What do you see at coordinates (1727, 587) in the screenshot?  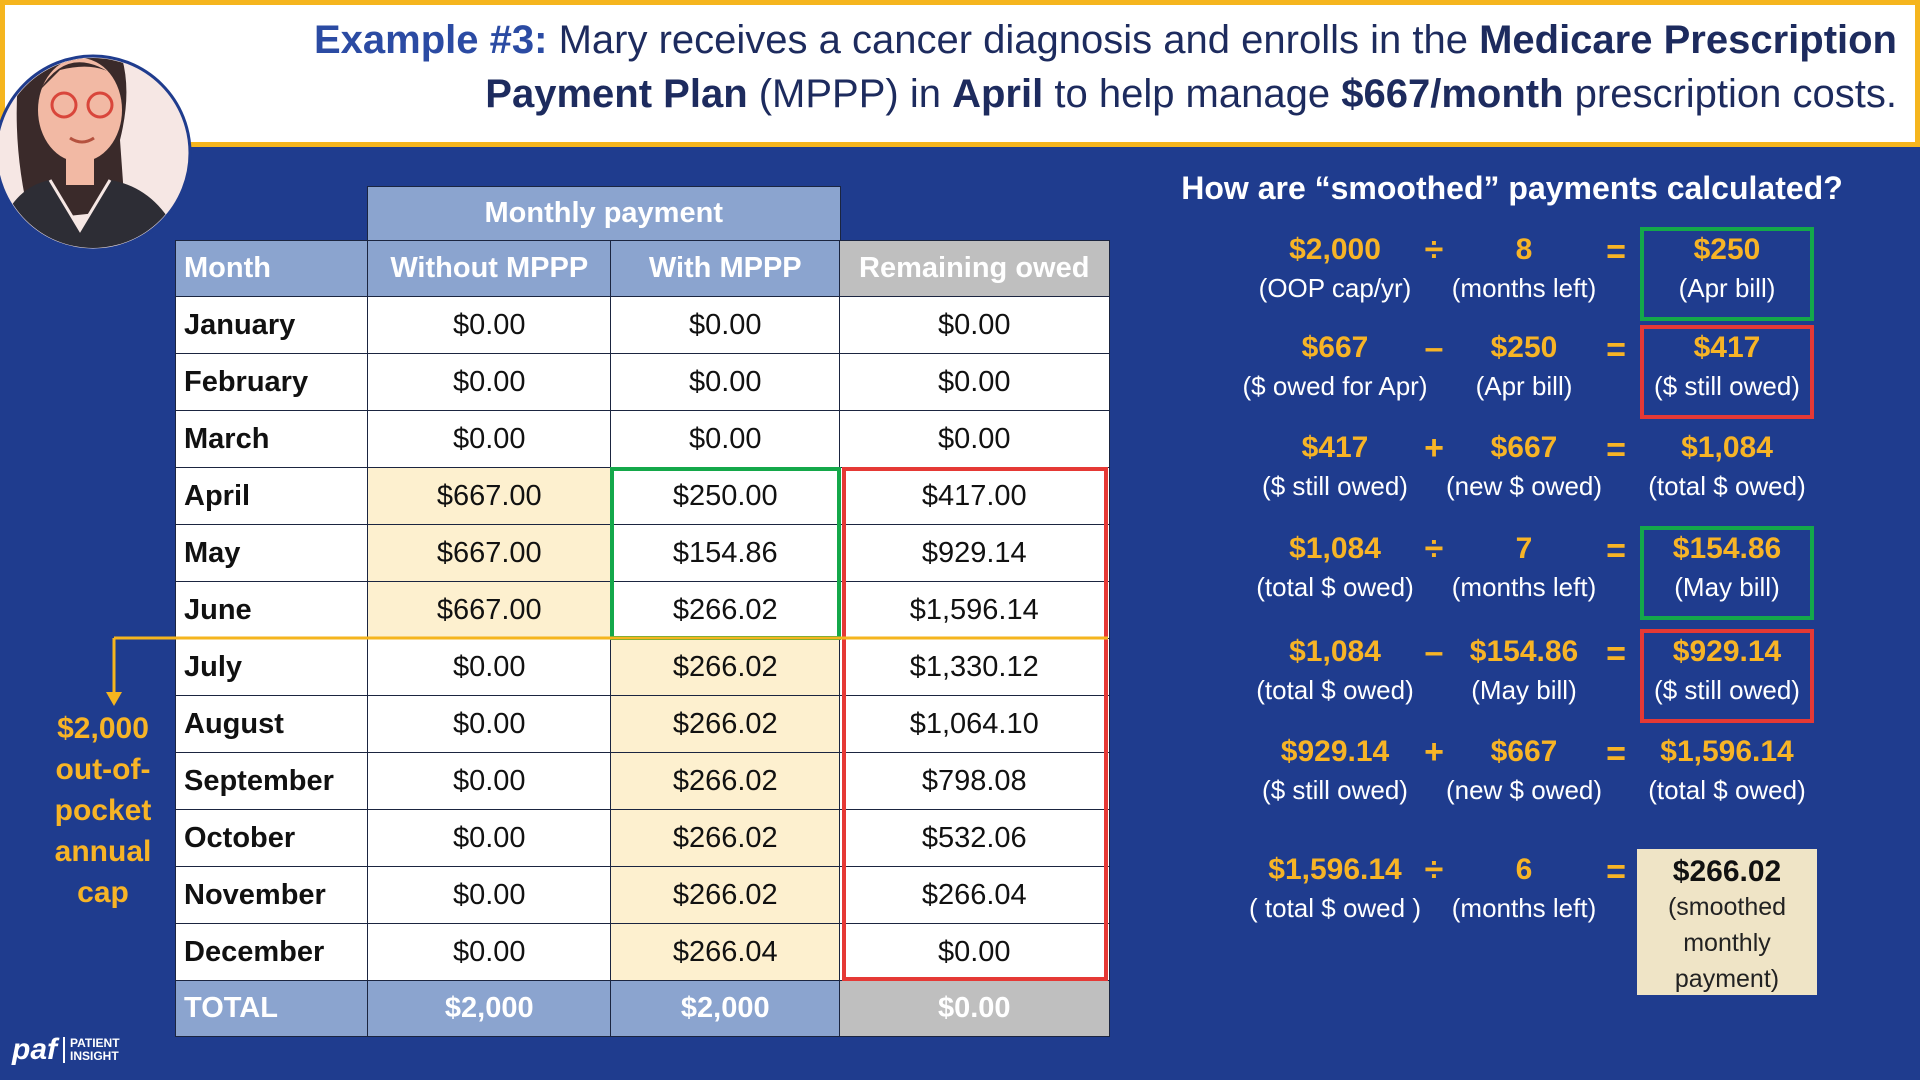 I see `result-label: (May bill)` at bounding box center [1727, 587].